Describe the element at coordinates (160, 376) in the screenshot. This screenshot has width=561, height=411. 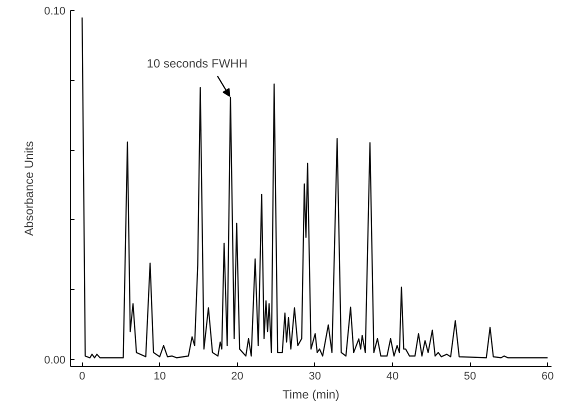
I see `x-tick-label: 10` at that location.